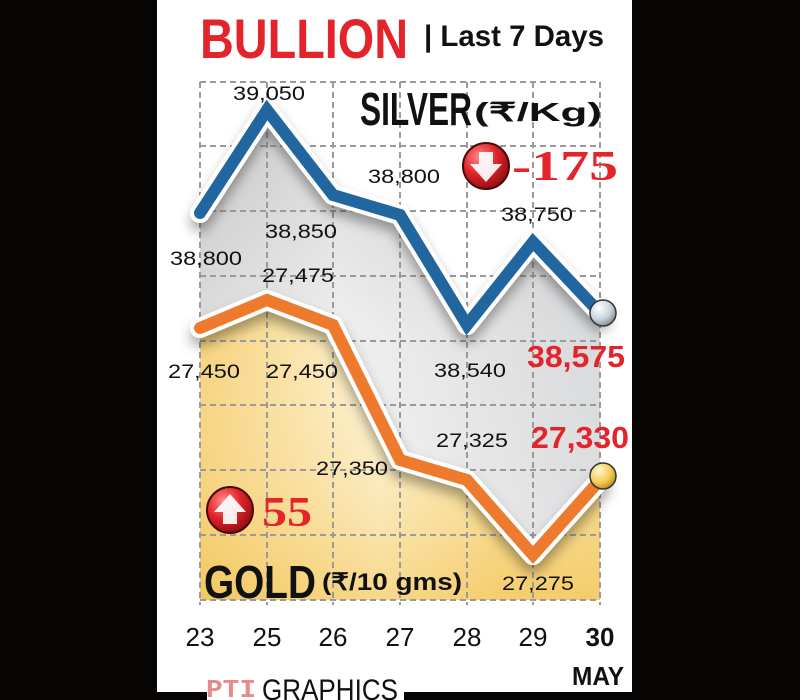 The height and width of the screenshot is (700, 800). What do you see at coordinates (330, 687) in the screenshot?
I see `credit-text: GRAPHICS` at bounding box center [330, 687].